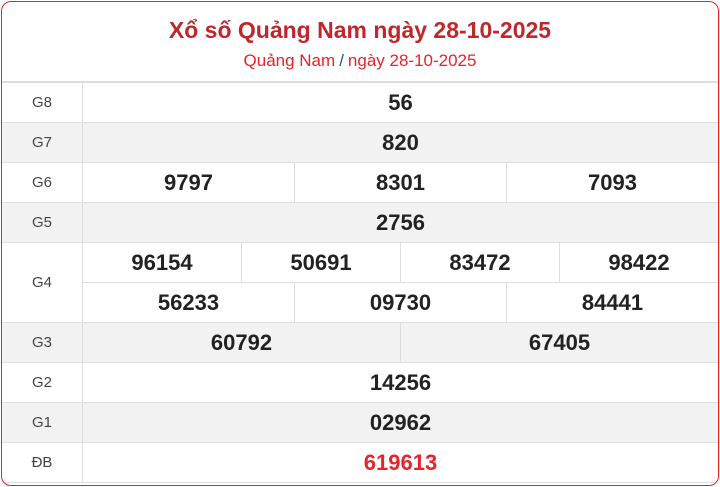  I want to click on prize-label: G6, so click(42, 182).